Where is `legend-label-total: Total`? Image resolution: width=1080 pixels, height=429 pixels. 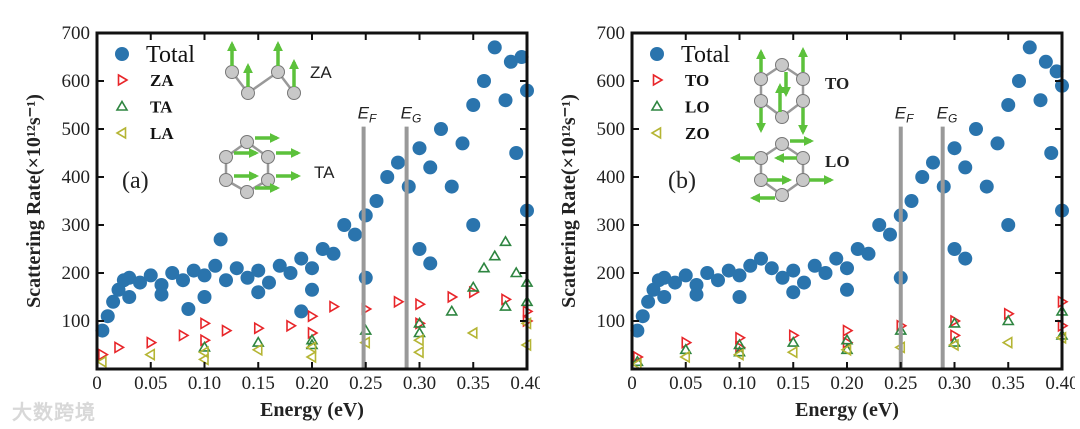 legend-label-total: Total is located at coordinates (705, 55).